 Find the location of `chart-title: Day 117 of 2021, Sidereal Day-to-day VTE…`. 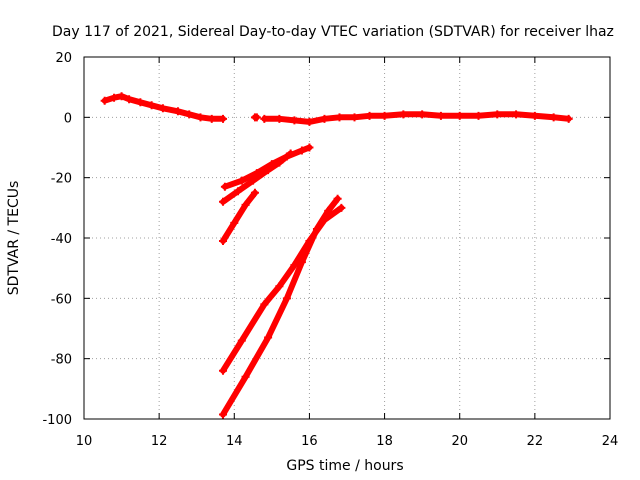

chart-title: Day 117 of 2021, Sidereal Day-to-day VTE… is located at coordinates (333, 32).